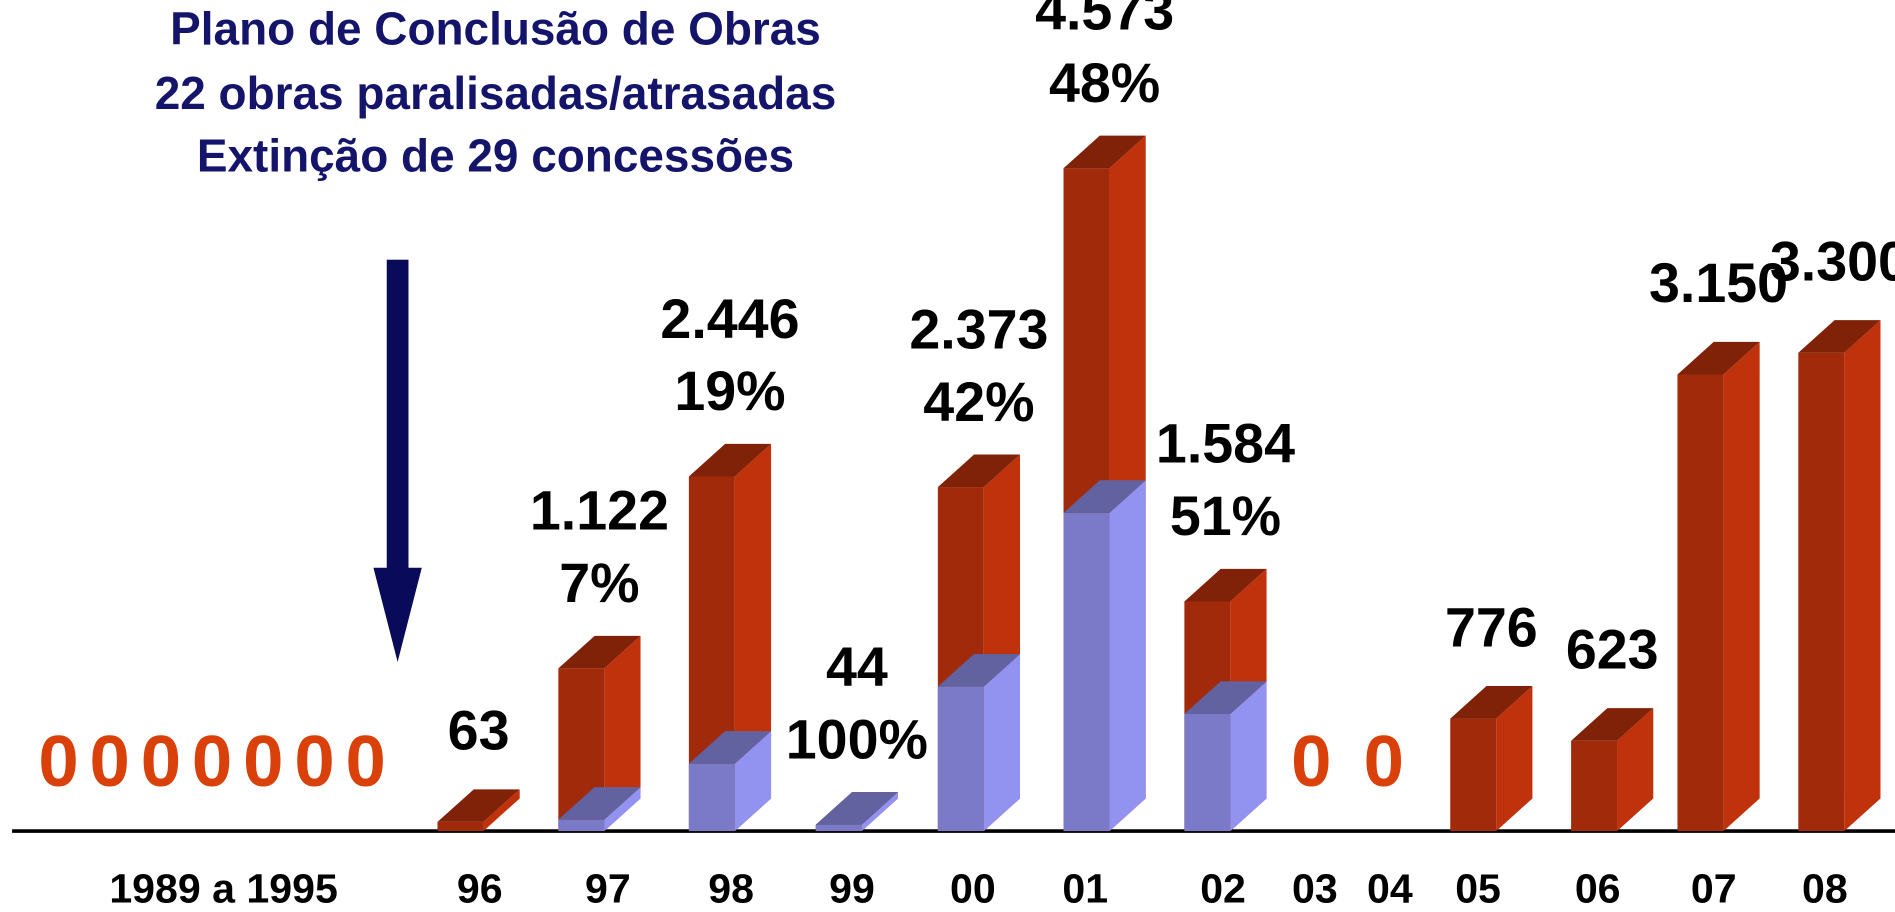 The image size is (1895, 912). Describe the element at coordinates (217, 761) in the screenshot. I see `zero-label: 0000000` at that location.